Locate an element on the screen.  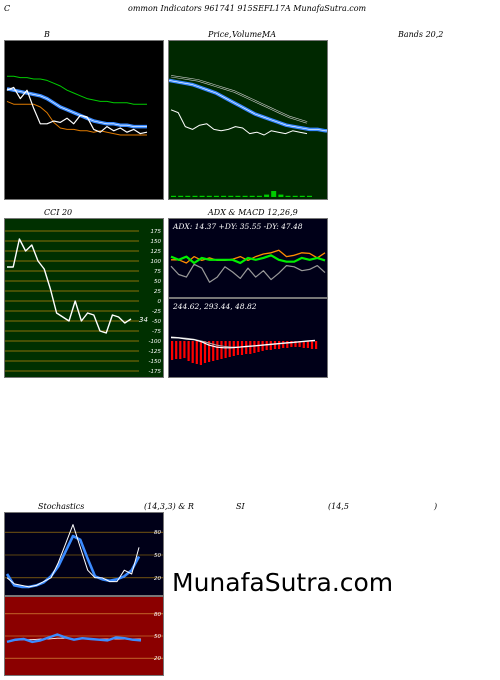
pv-ma-short-line is located at coordinates (248, 105).